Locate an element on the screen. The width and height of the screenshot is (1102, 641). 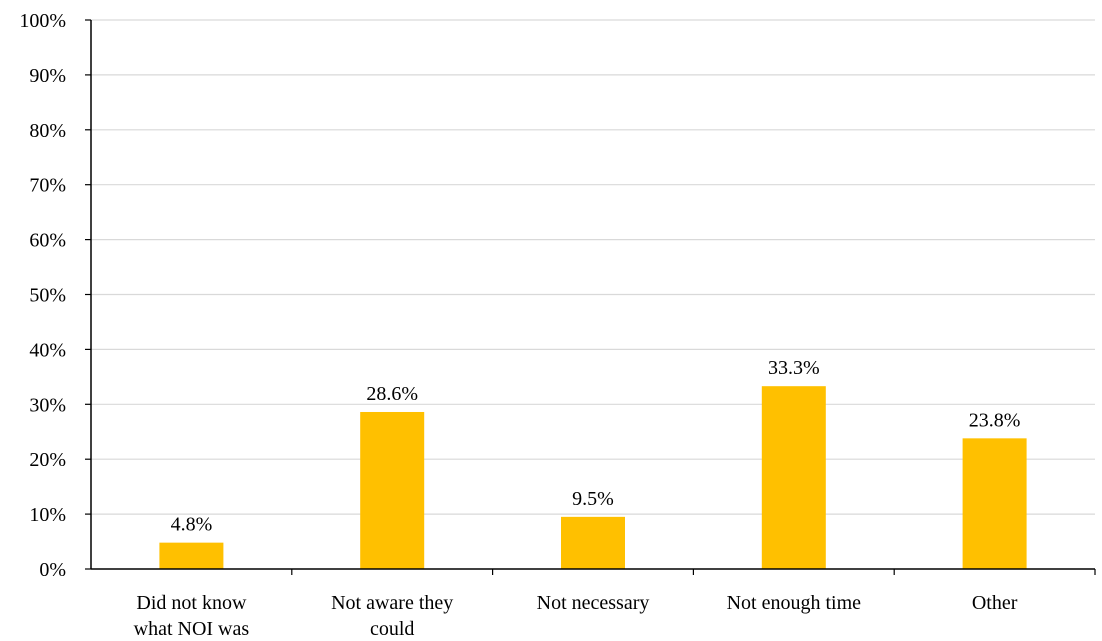
x-category-label: Did not know is located at coordinates (191, 603).